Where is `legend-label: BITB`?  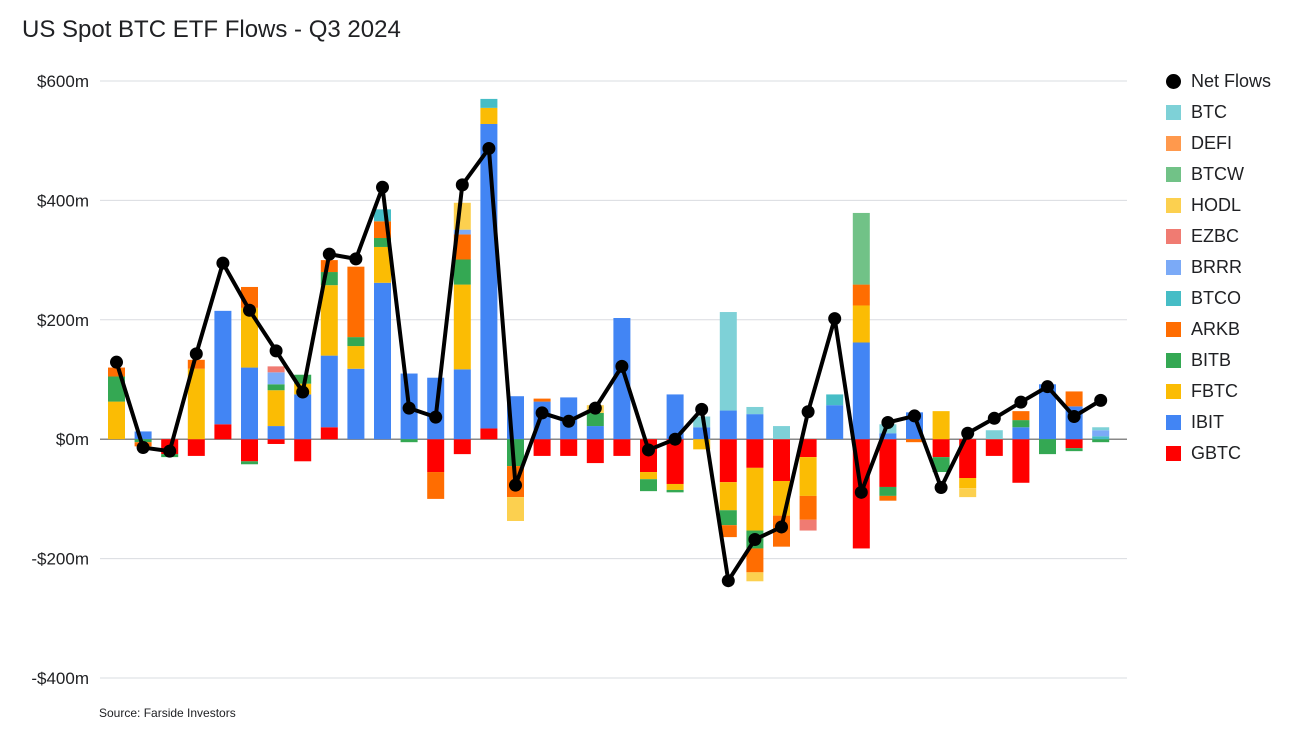 legend-label: BITB is located at coordinates (1211, 360).